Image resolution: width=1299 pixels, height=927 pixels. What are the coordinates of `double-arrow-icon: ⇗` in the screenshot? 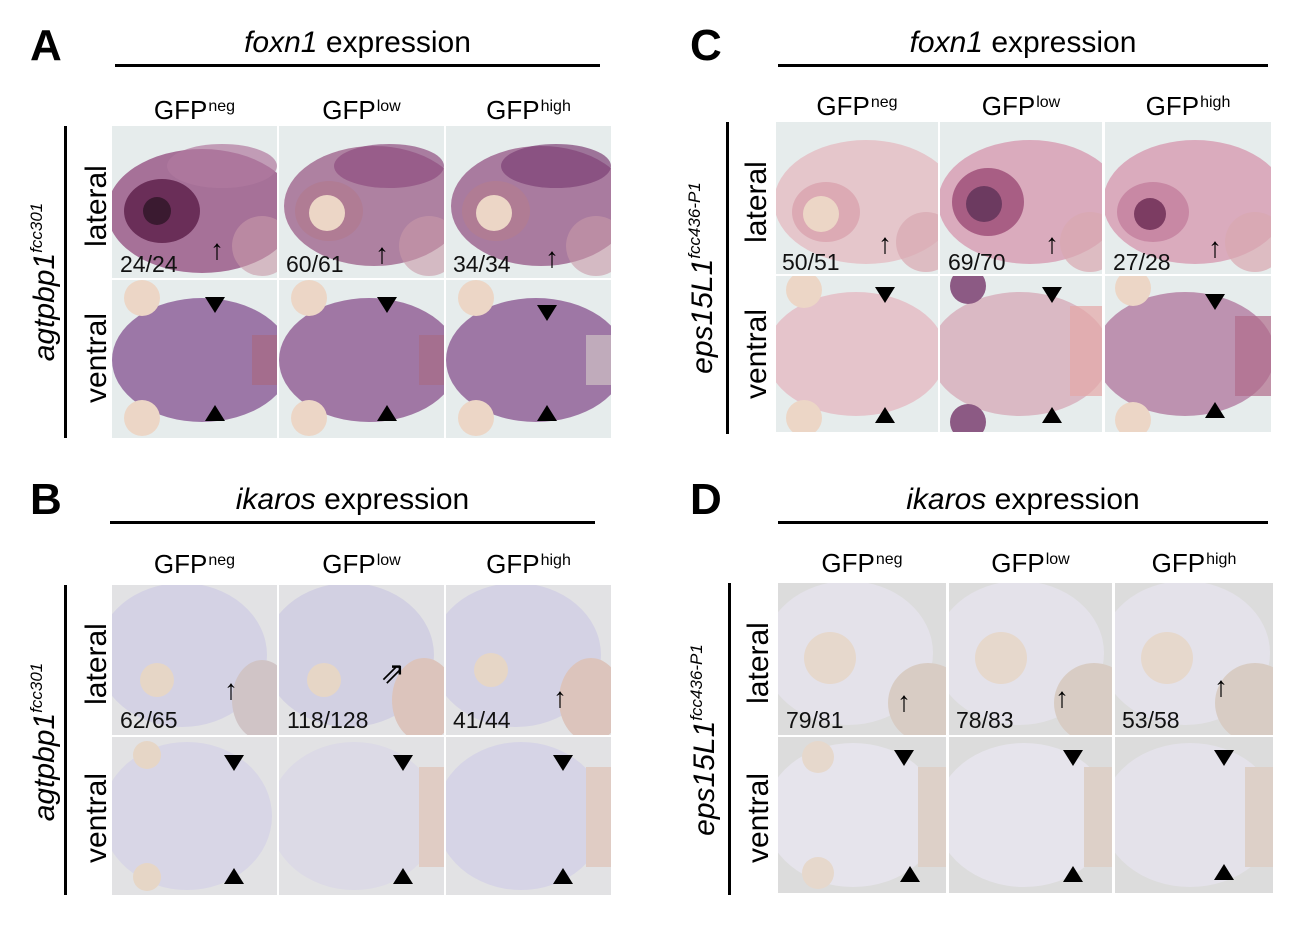 It's located at (393, 673).